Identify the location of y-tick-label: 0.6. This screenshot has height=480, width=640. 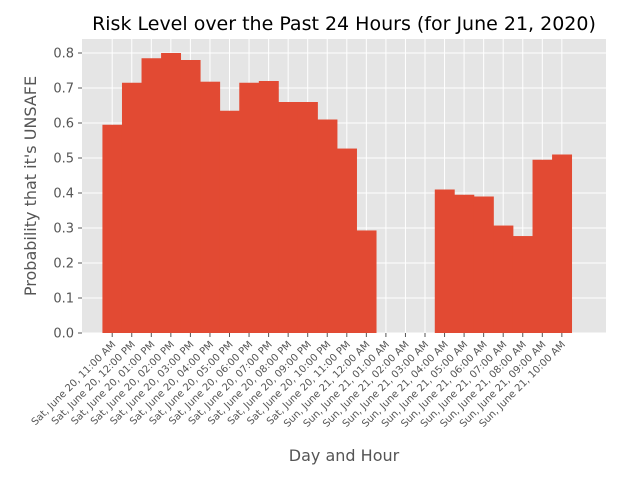
(63, 124).